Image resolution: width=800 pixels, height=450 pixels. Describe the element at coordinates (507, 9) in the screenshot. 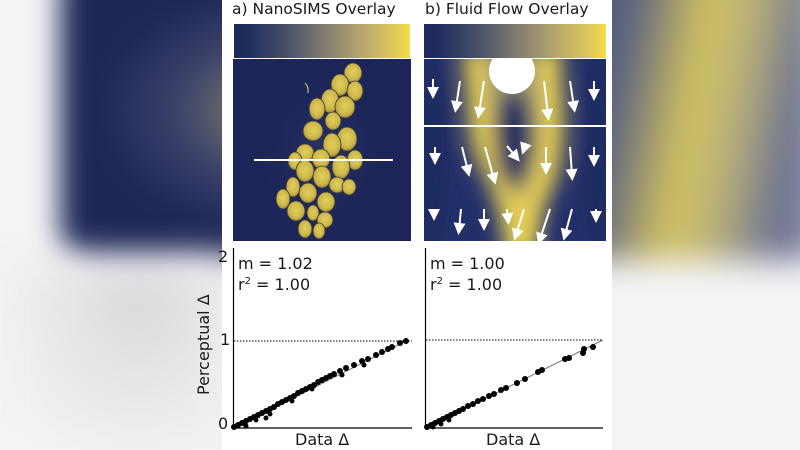

I see `panel-b-title: b) Fluid Flow Overlay` at that location.